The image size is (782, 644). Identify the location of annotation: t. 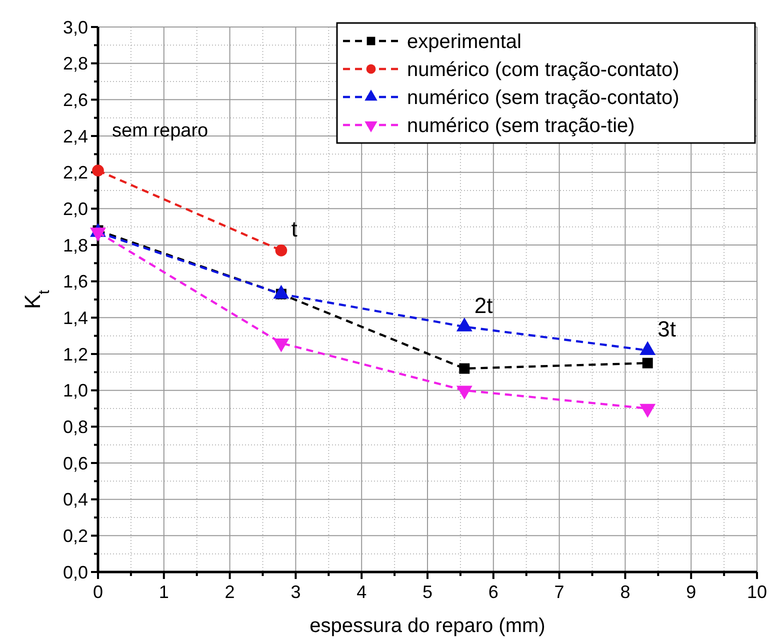
(294, 229).